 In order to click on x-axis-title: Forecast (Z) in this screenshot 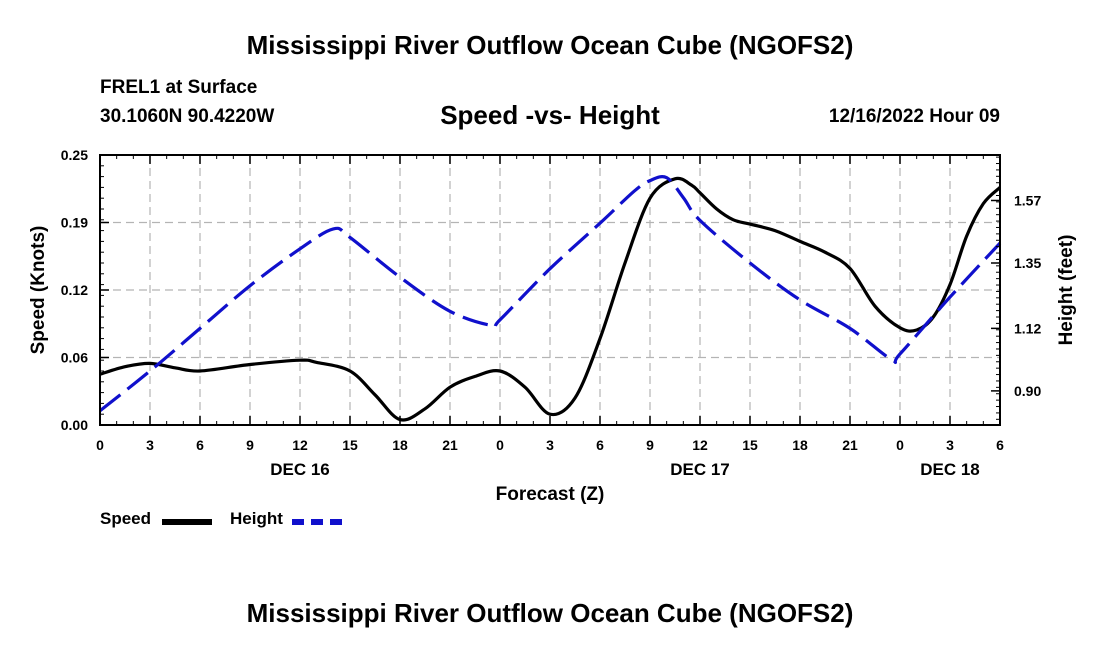, I will do `click(550, 494)`.